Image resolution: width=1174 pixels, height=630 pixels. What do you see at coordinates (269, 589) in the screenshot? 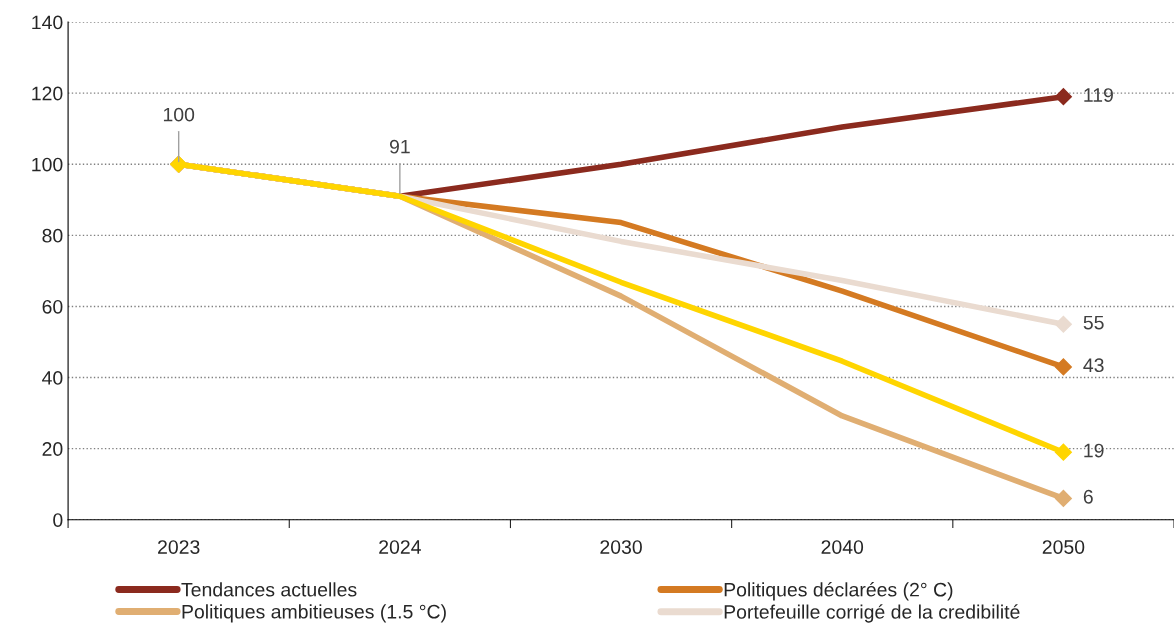
I see `legend-label: Tendances actuelles` at bounding box center [269, 589].